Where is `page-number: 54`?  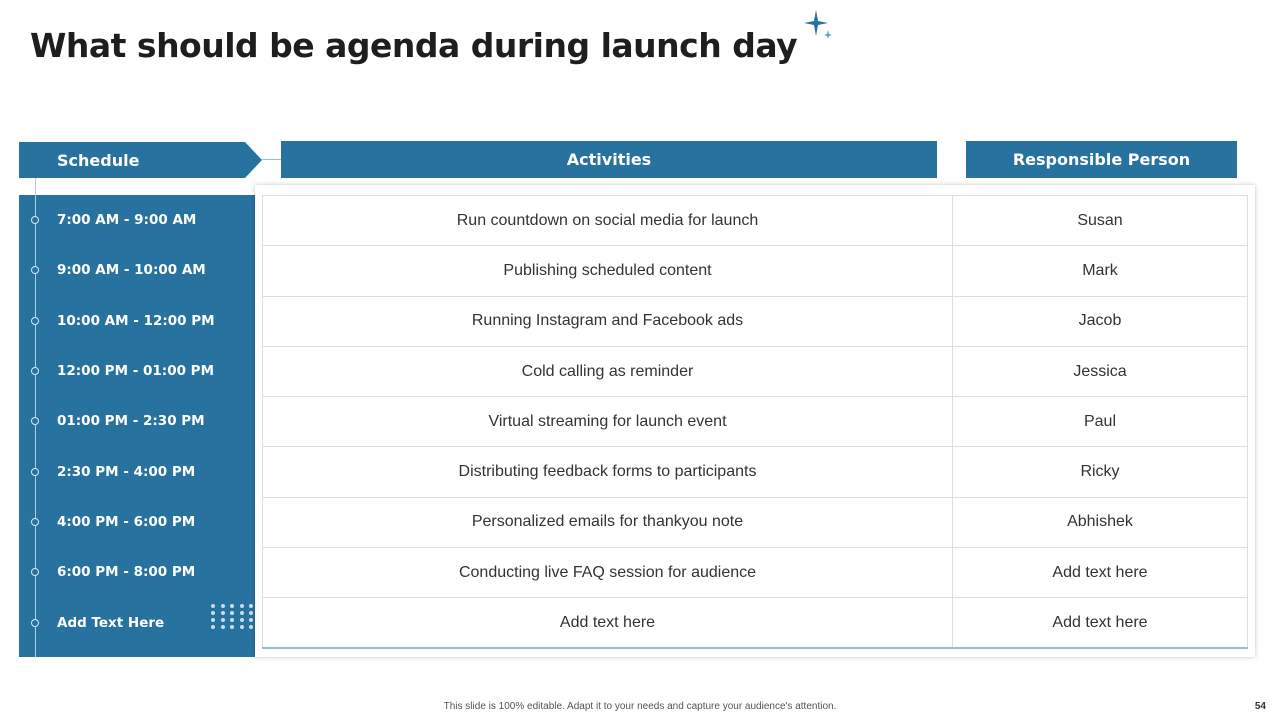 page-number: 54 is located at coordinates (1260, 706).